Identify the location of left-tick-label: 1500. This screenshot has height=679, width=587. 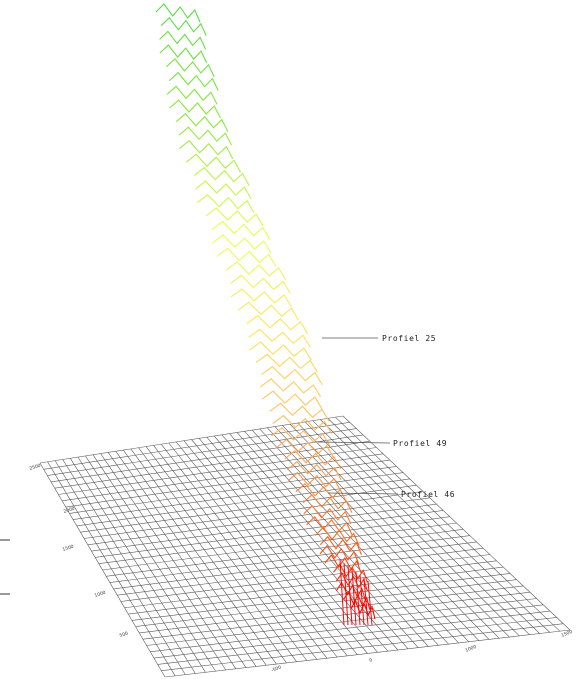
(68, 548).